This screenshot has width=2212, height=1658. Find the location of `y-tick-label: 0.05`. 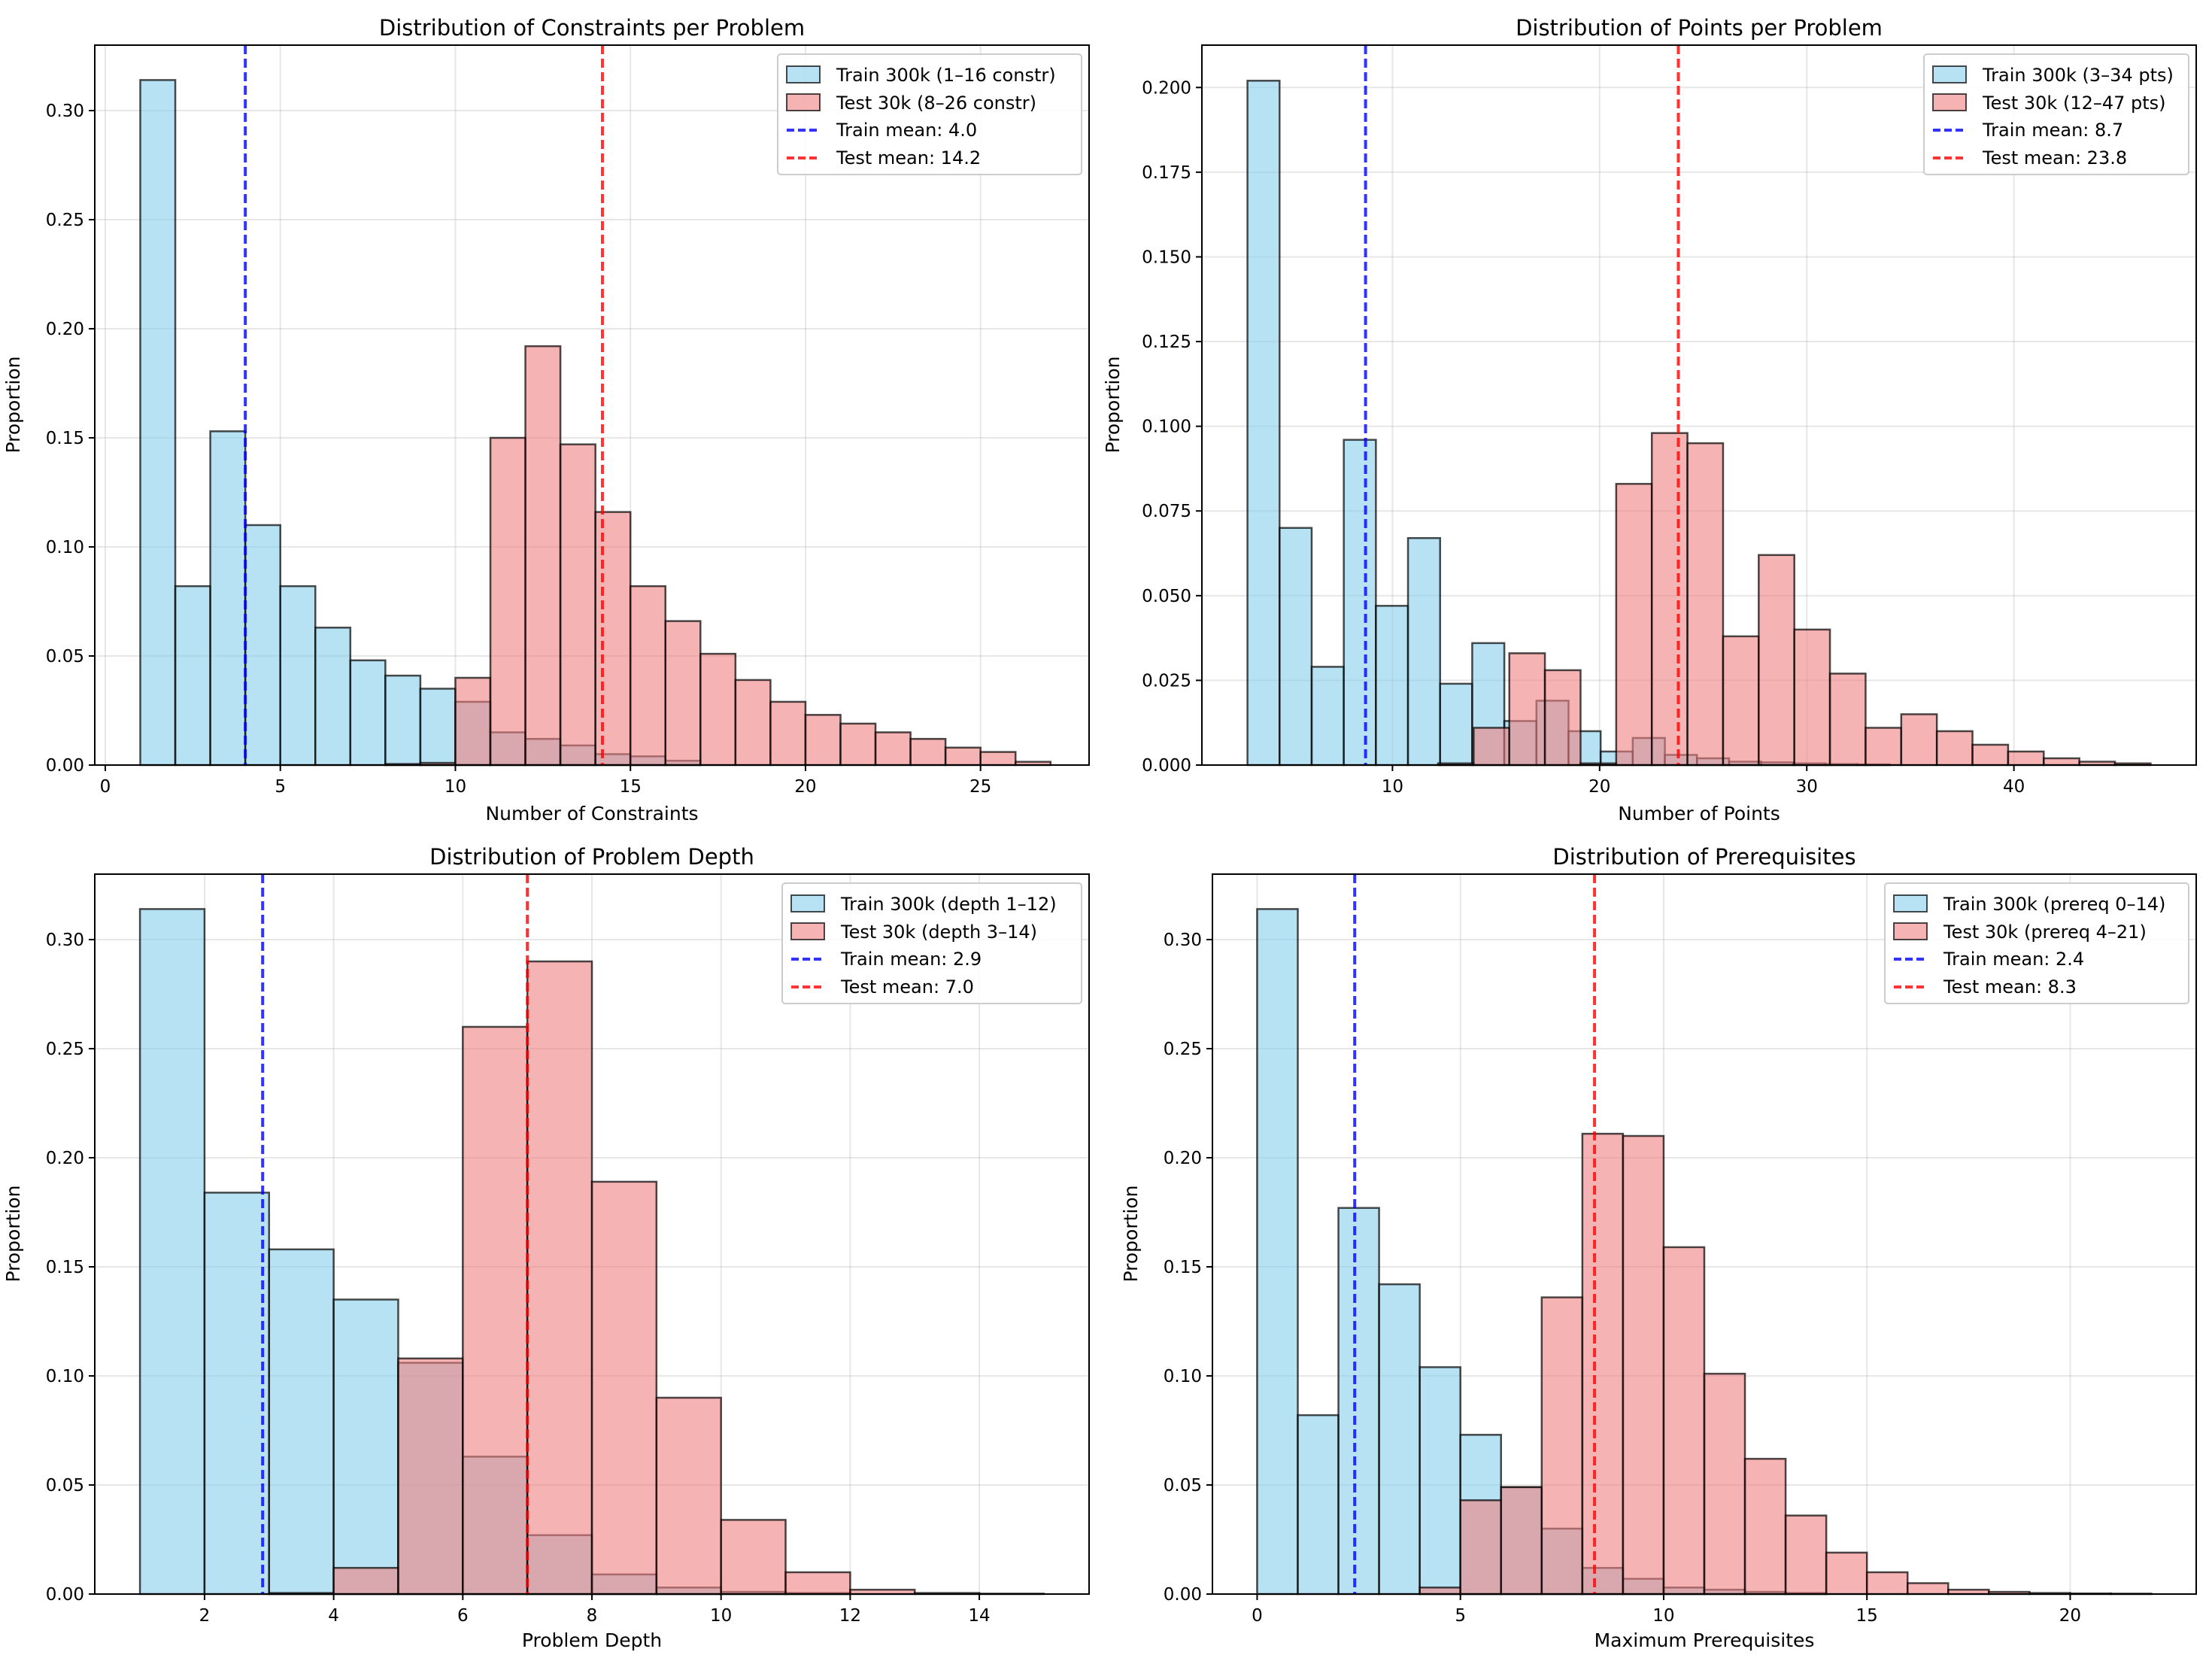

y-tick-label: 0.05 is located at coordinates (65, 1486).